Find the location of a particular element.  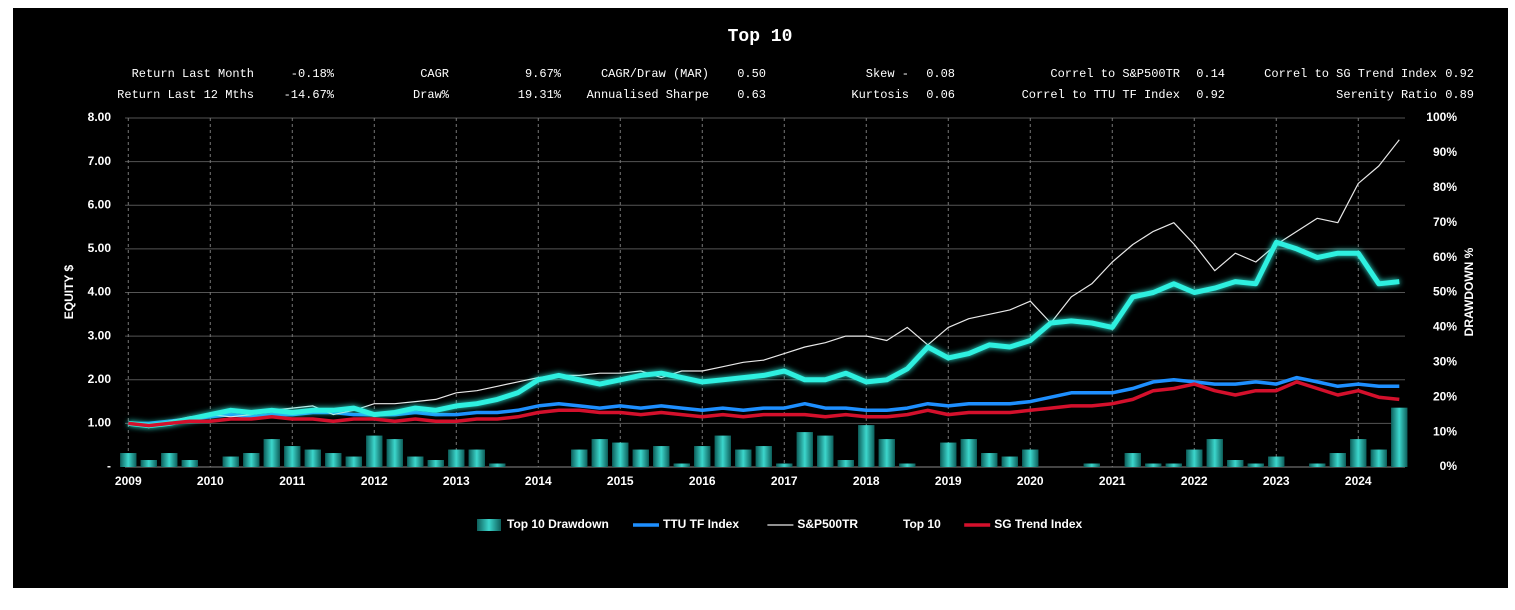

x-tick-label: 2016 is located at coordinates (702, 481).